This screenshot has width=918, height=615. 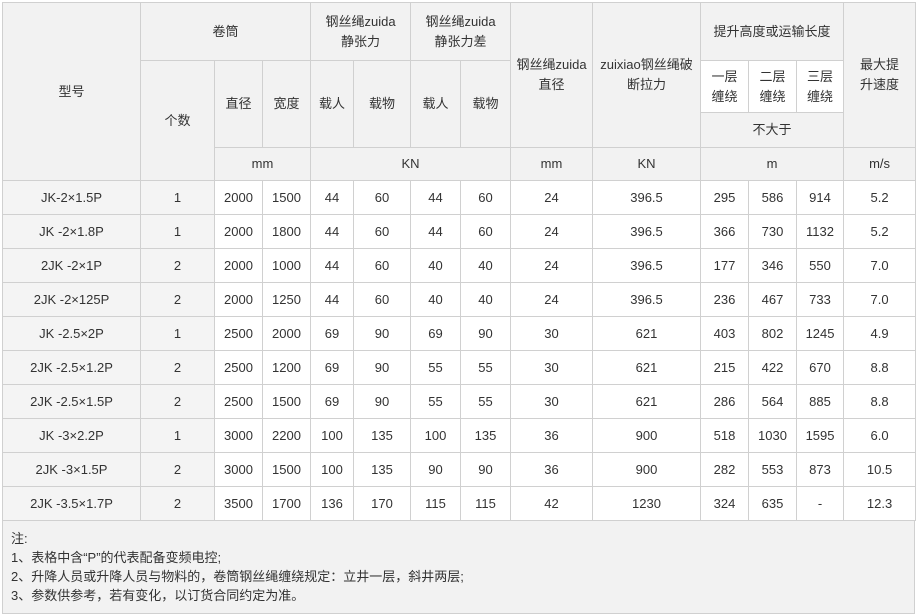 What do you see at coordinates (773, 333) in the screenshot?
I see `table-cell: 802` at bounding box center [773, 333].